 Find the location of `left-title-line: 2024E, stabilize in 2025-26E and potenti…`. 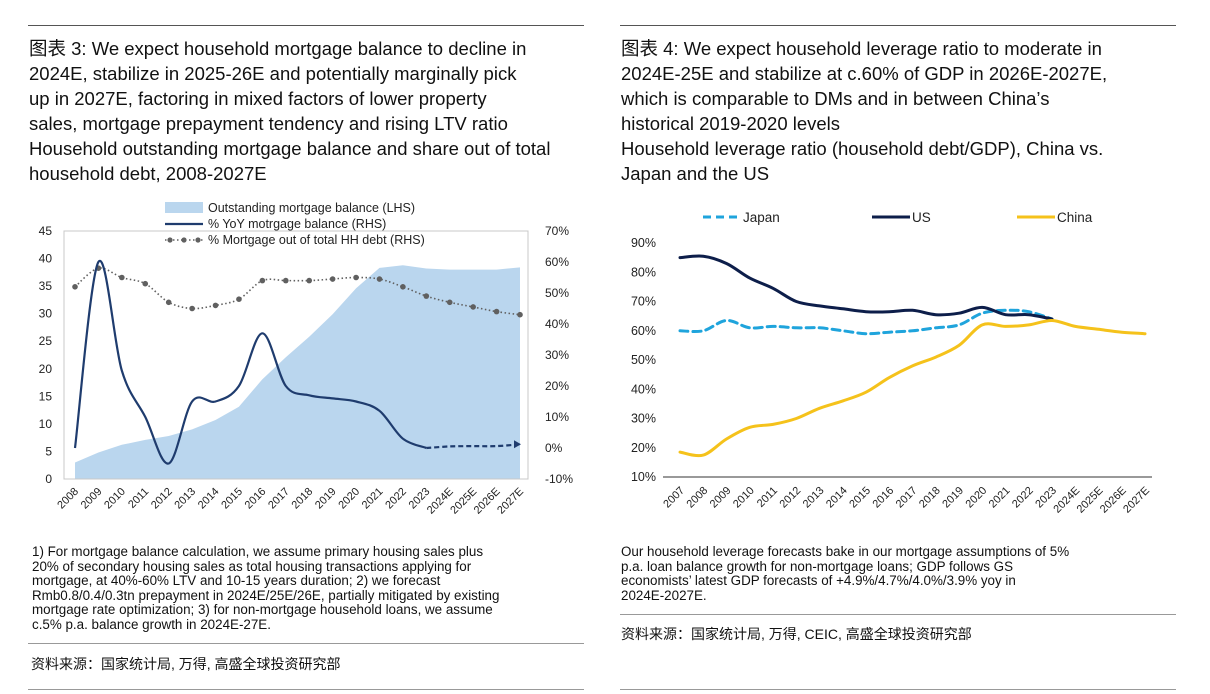

left-title-line: 2024E, stabilize in 2025-26E and potenti… is located at coordinates (273, 73).